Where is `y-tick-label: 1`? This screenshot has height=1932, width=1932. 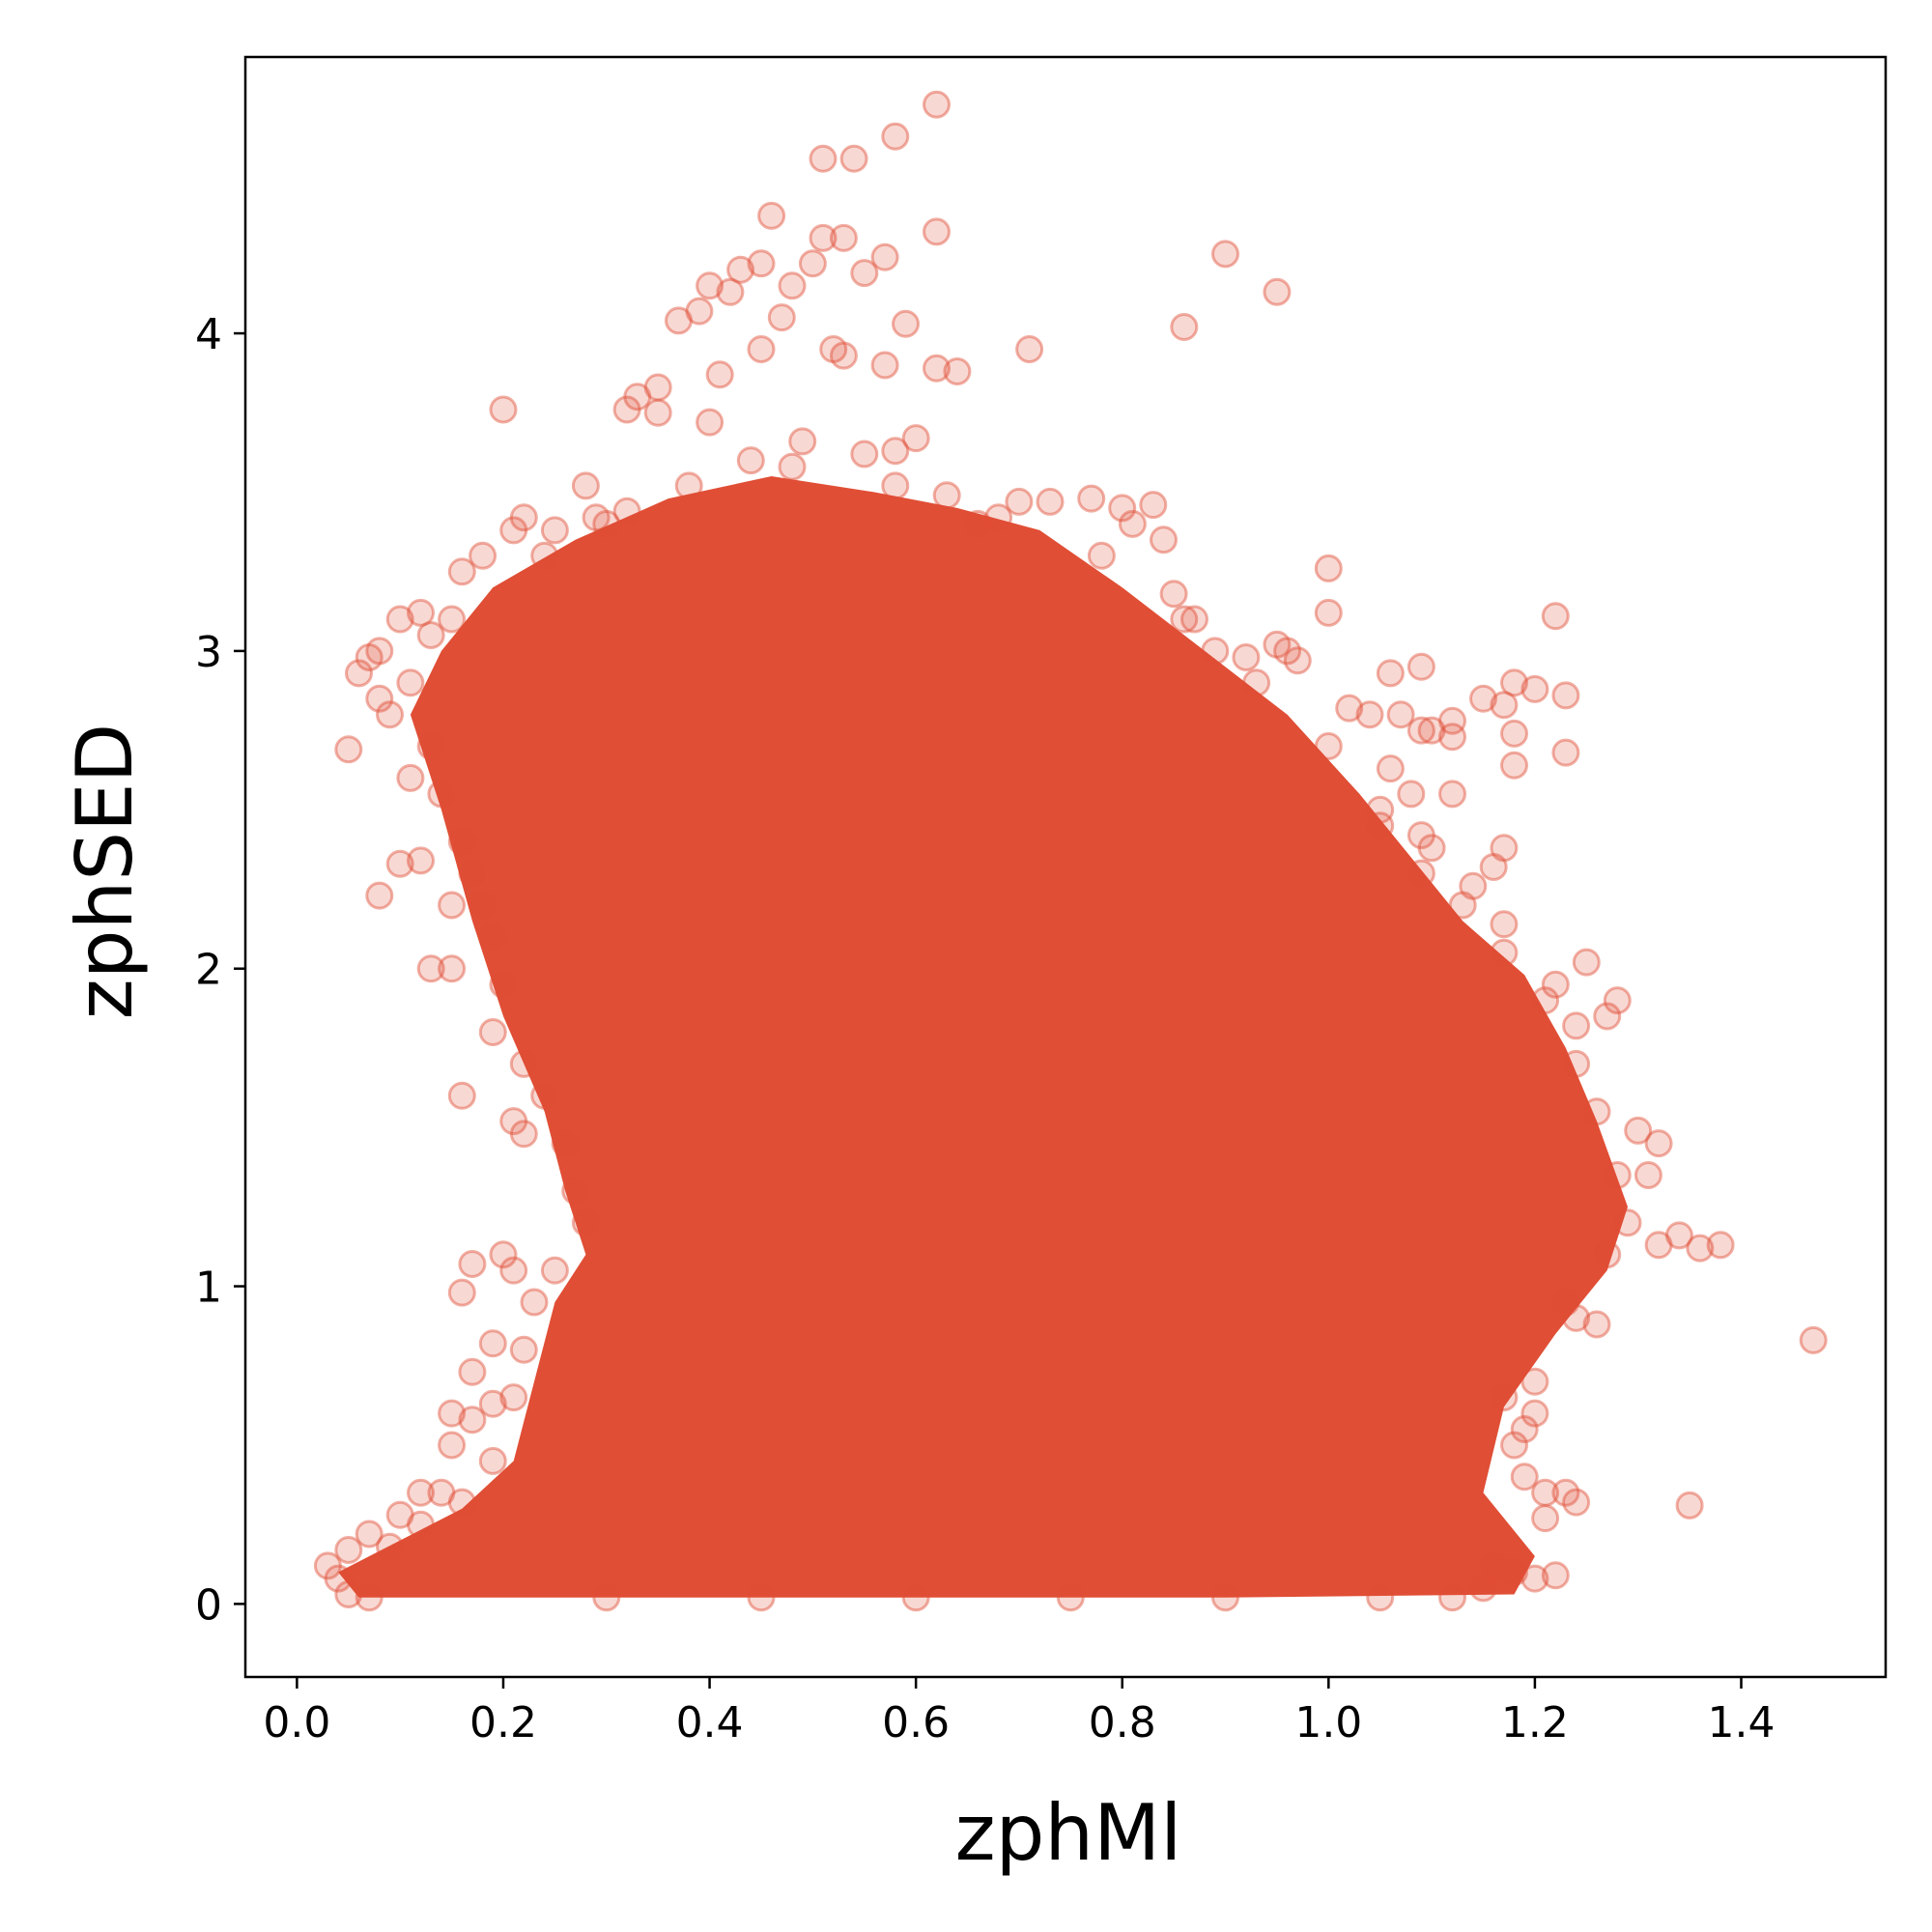 y-tick-label: 1 is located at coordinates (208, 1288).